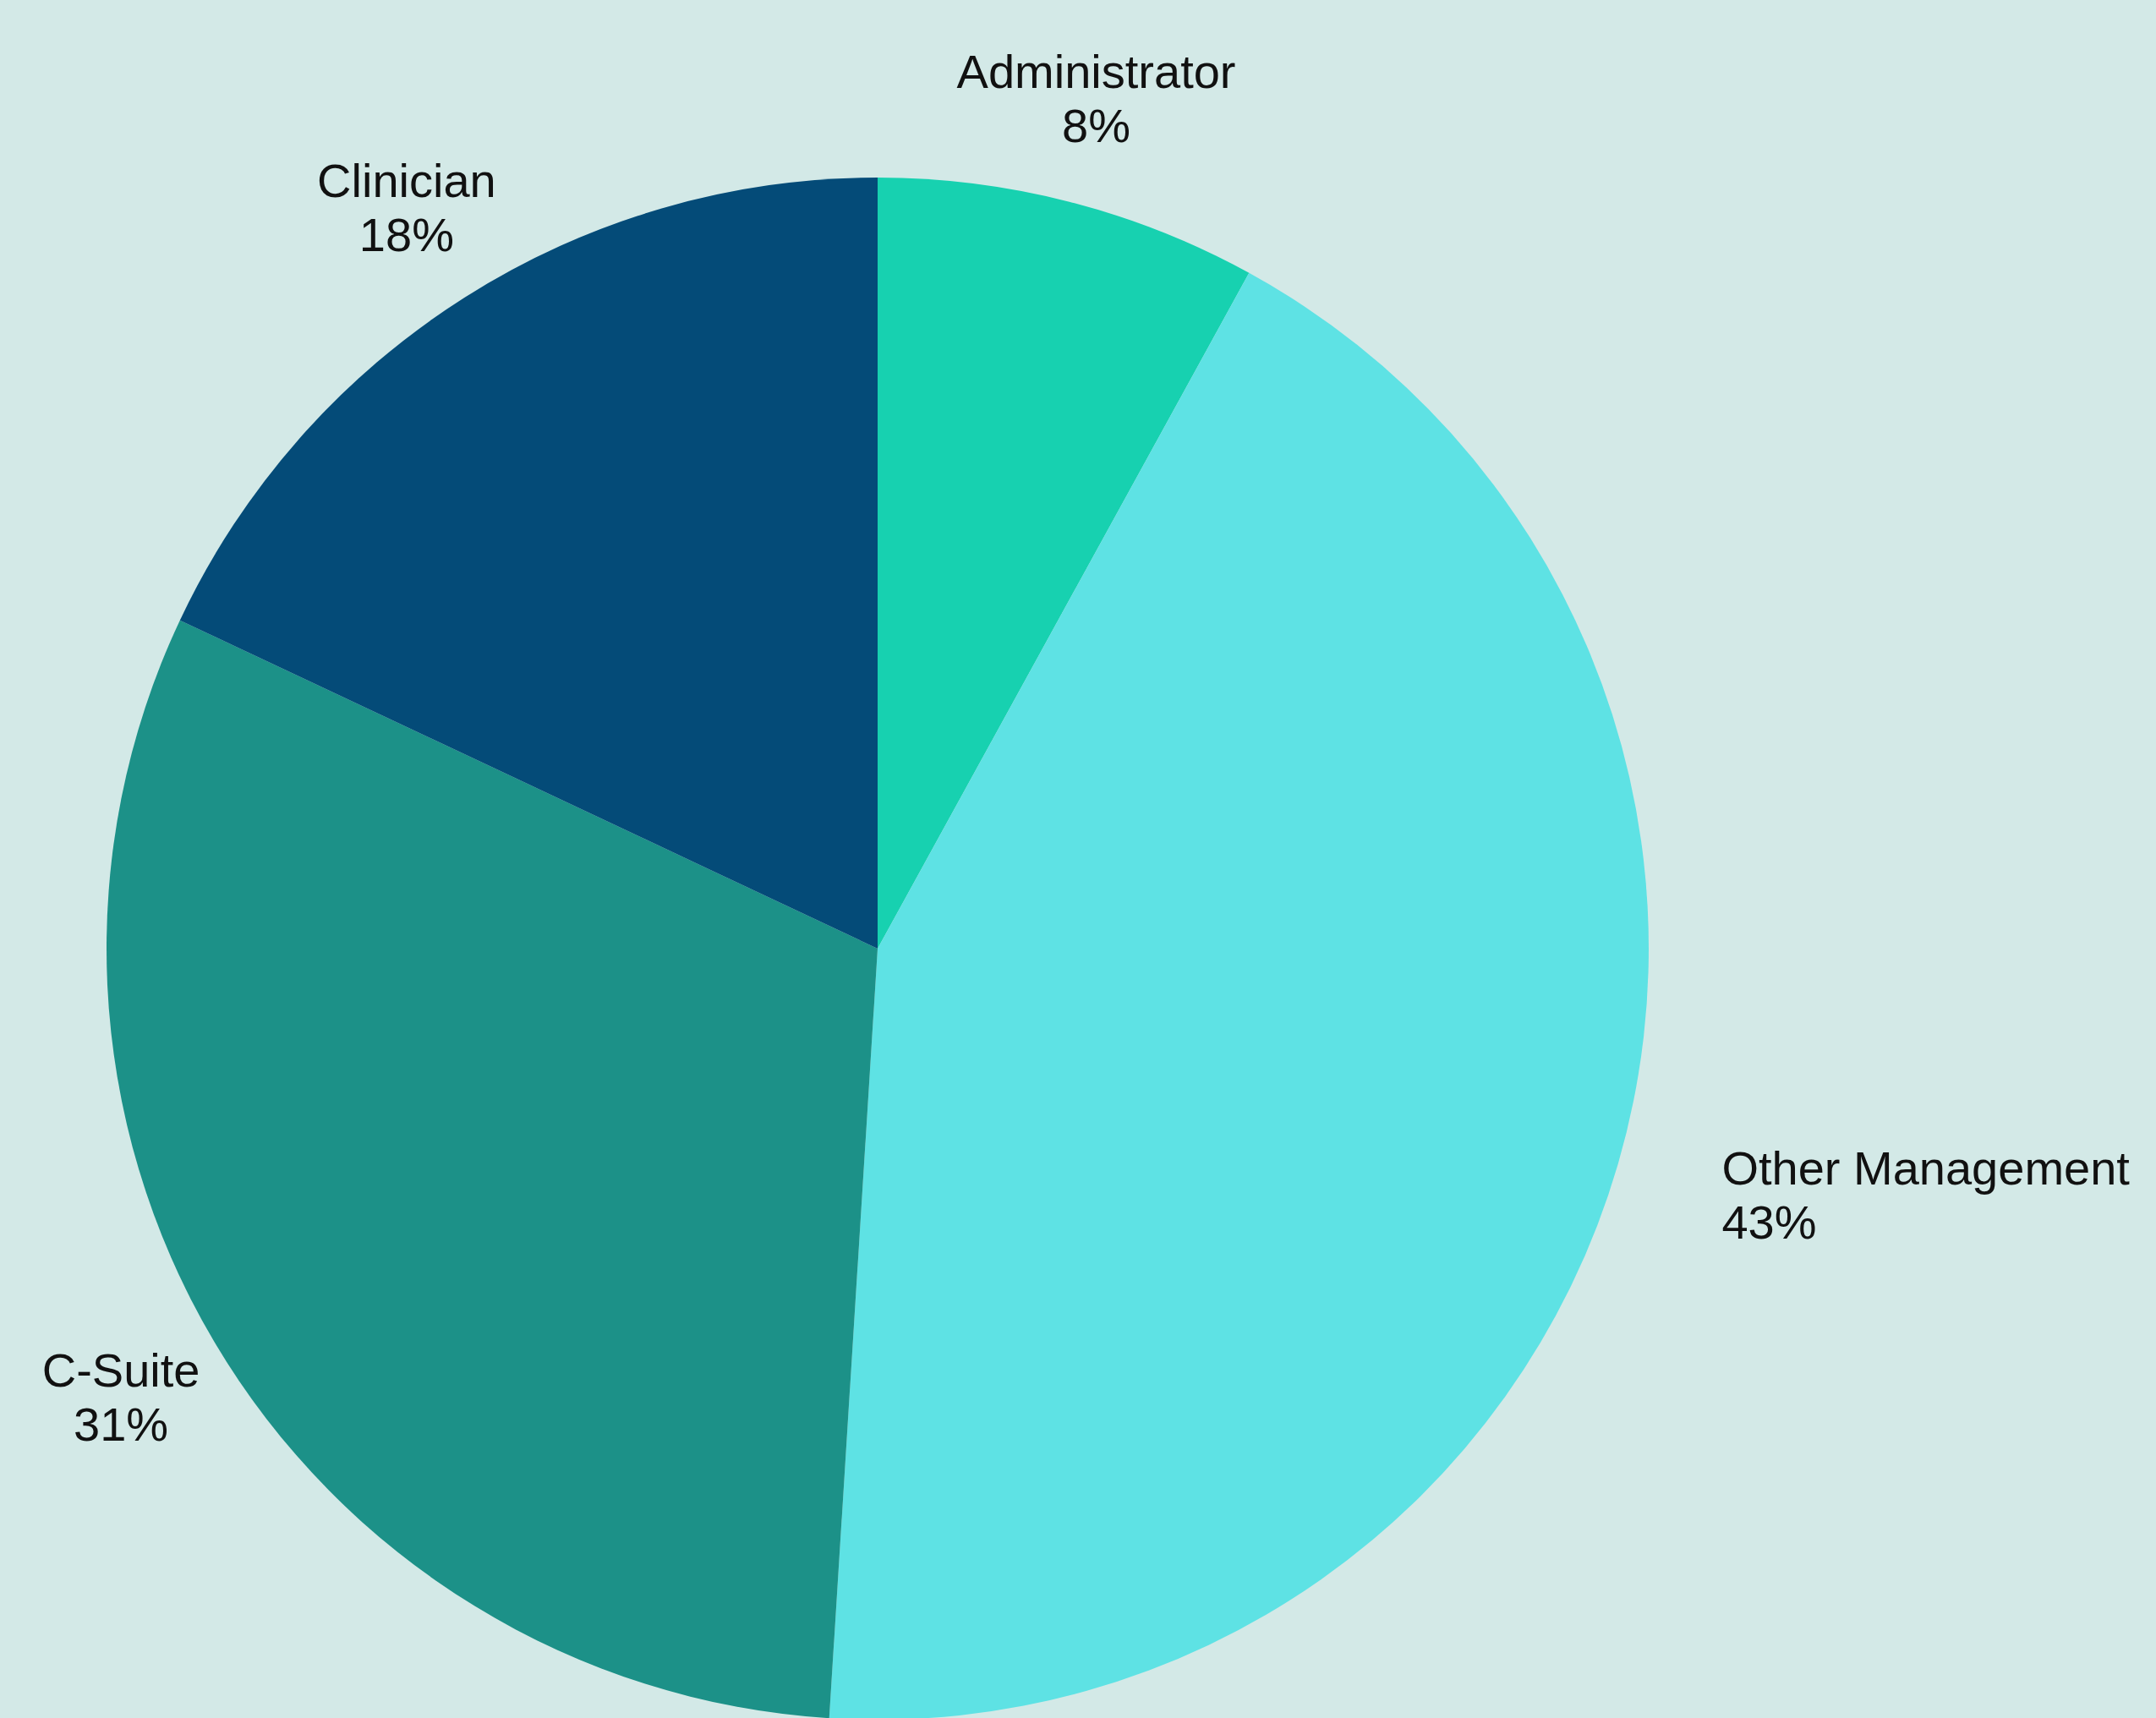  What do you see at coordinates (120, 1370) in the screenshot?
I see `slice-label: C-Suite` at bounding box center [120, 1370].